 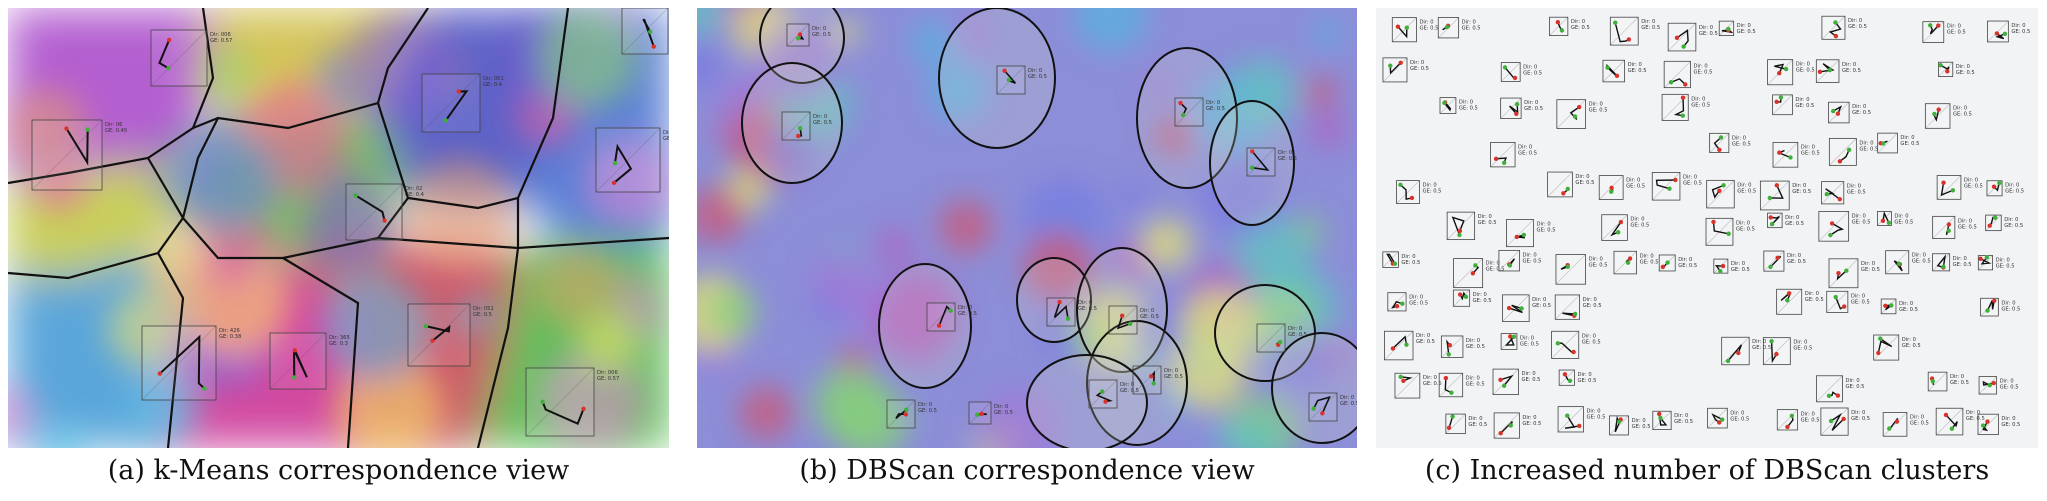 I want to click on cluster-border, so click(x=310, y=69).